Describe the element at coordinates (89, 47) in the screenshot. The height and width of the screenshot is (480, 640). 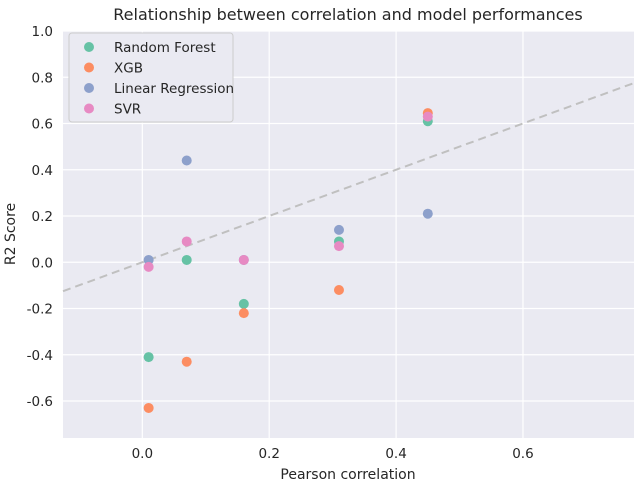
I see `legend-marker-random-forest` at that location.